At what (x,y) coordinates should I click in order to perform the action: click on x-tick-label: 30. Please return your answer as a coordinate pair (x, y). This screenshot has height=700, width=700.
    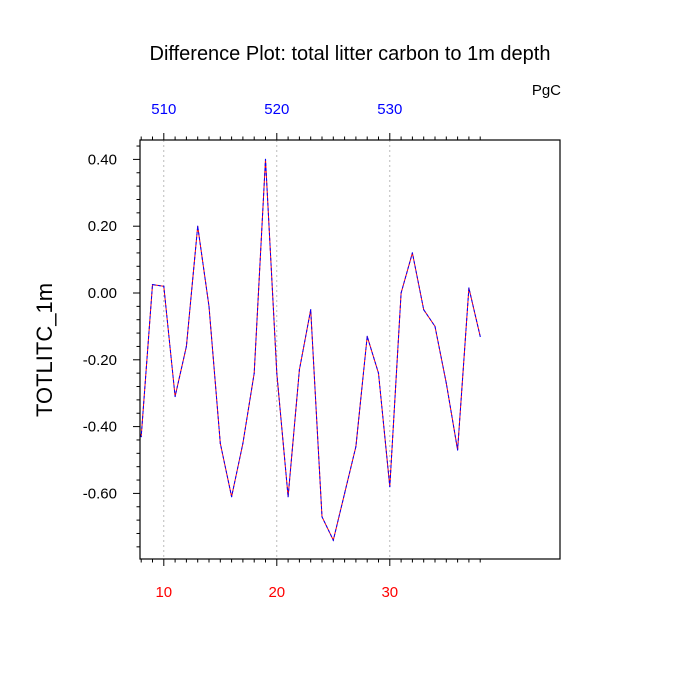
    Looking at the image, I should click on (389, 592).